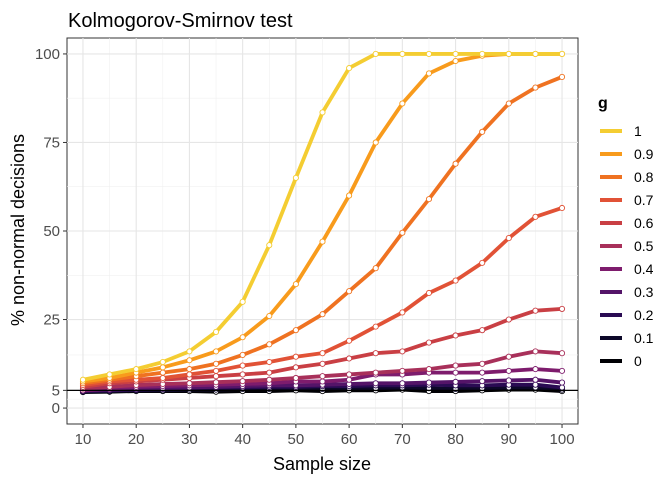 The width and height of the screenshot is (672, 480). I want to click on y-axis: 05 25 50 75 100, so click(51, 231).